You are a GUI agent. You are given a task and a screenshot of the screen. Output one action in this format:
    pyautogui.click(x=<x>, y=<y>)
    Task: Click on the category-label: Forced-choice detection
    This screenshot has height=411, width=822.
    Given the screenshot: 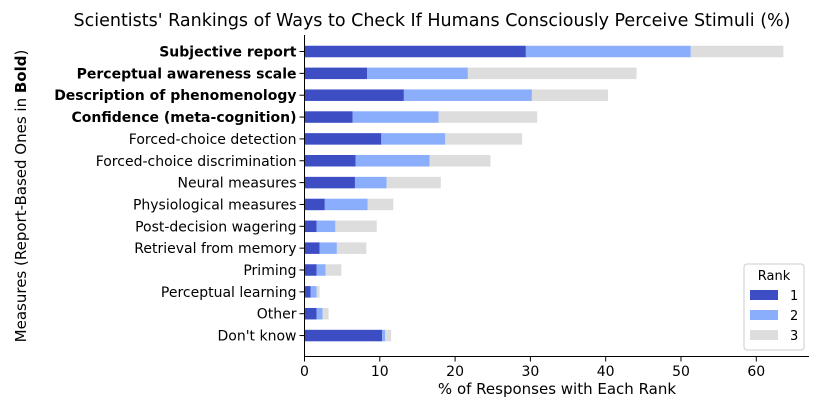 What is the action you would take?
    pyautogui.click(x=213, y=140)
    